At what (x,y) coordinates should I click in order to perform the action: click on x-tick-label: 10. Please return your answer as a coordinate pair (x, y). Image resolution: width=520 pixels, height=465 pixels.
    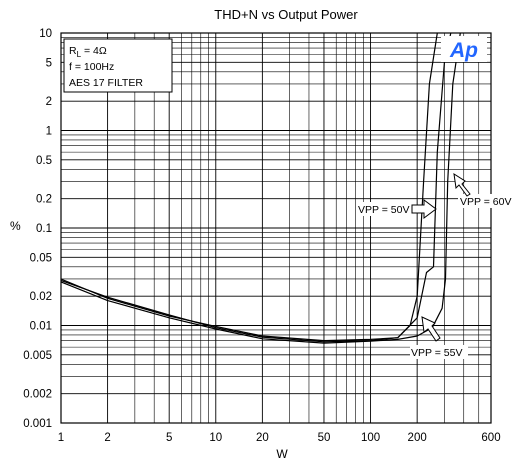
    Looking at the image, I should click on (215, 438).